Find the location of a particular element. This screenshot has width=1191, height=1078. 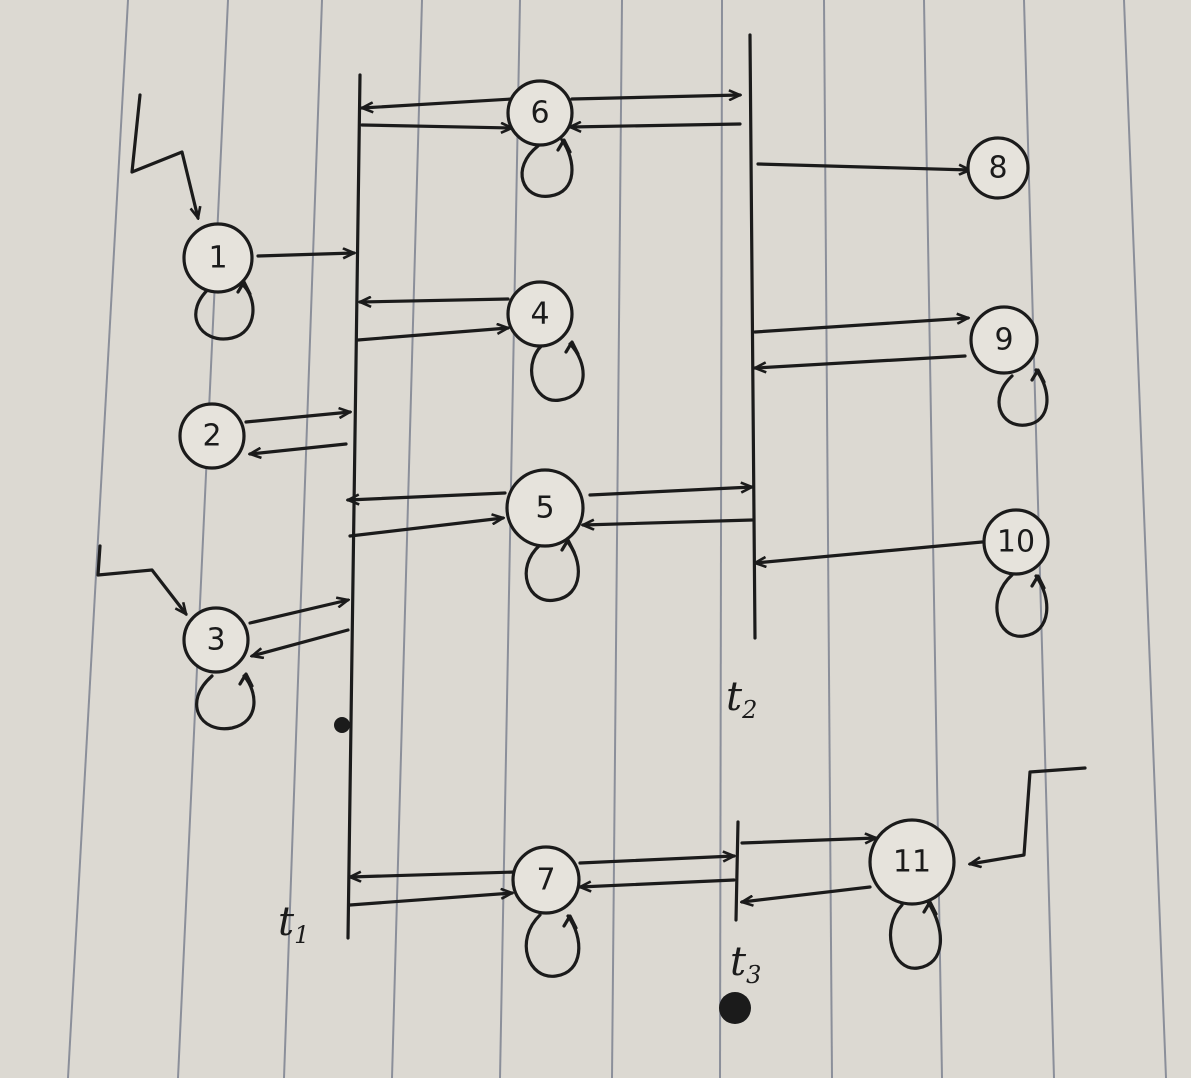

edge-10-t2 is located at coordinates (869, 551).